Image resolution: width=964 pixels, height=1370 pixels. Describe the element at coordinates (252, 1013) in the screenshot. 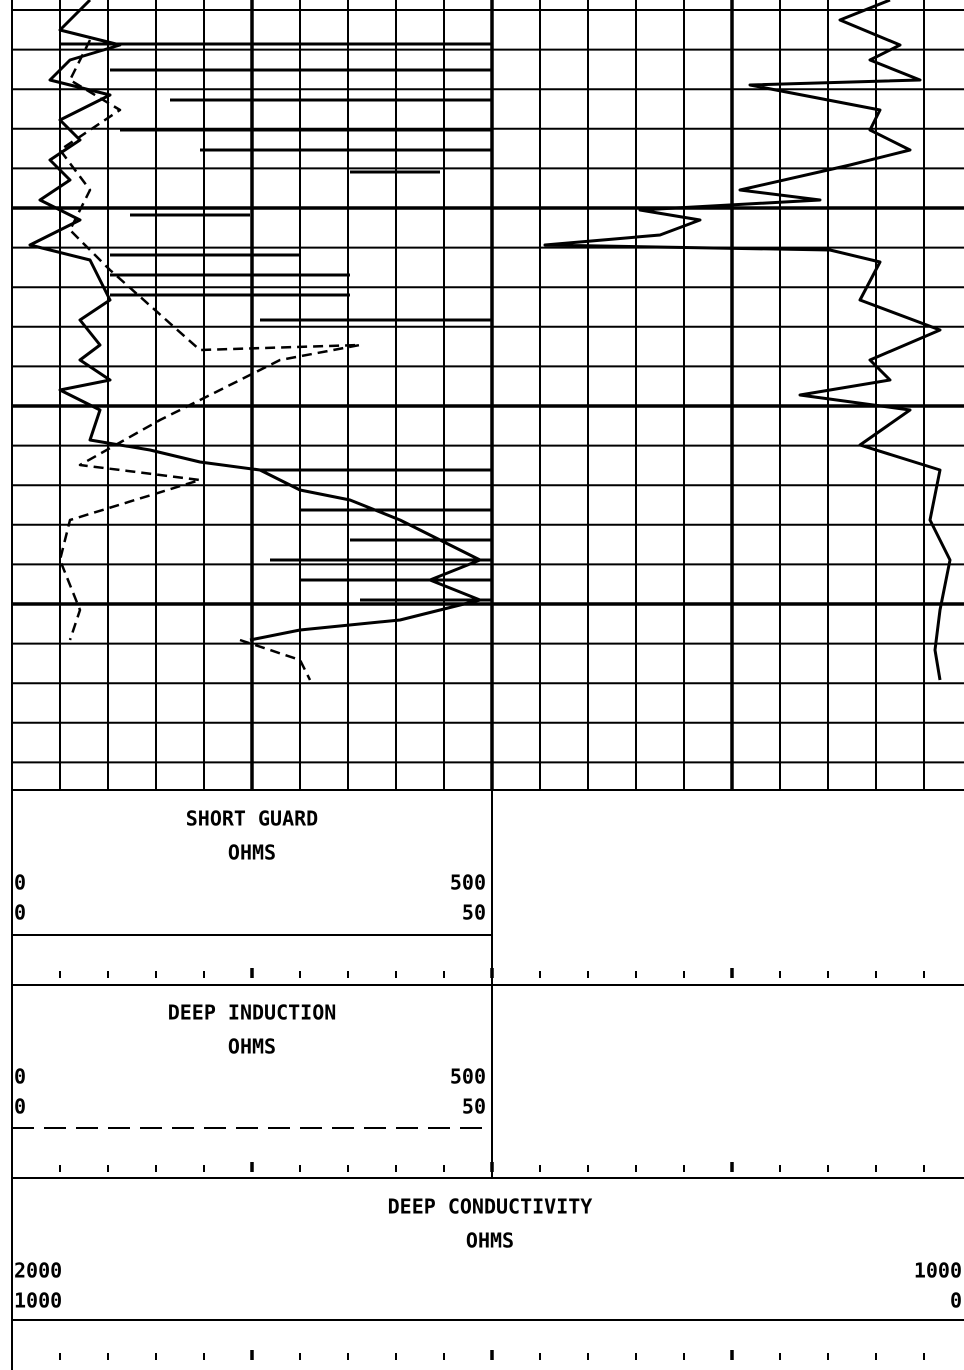

I see `panel-title: DEEP INDUCTION` at that location.